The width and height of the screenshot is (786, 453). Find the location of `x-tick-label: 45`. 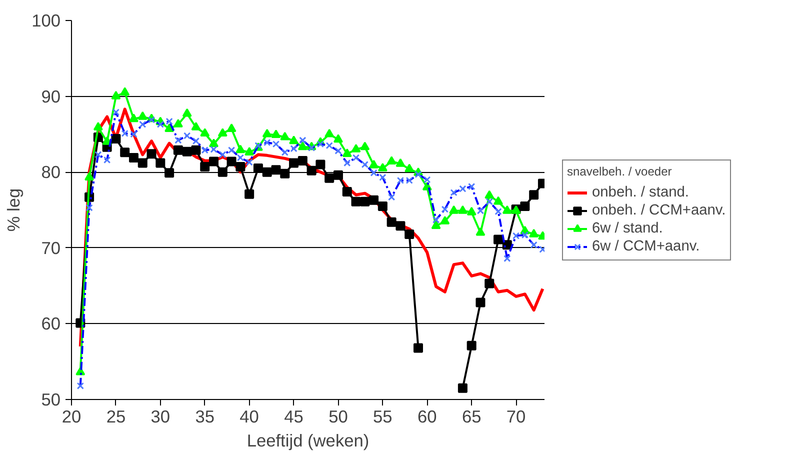

x-tick-label: 45 is located at coordinates (294, 416).